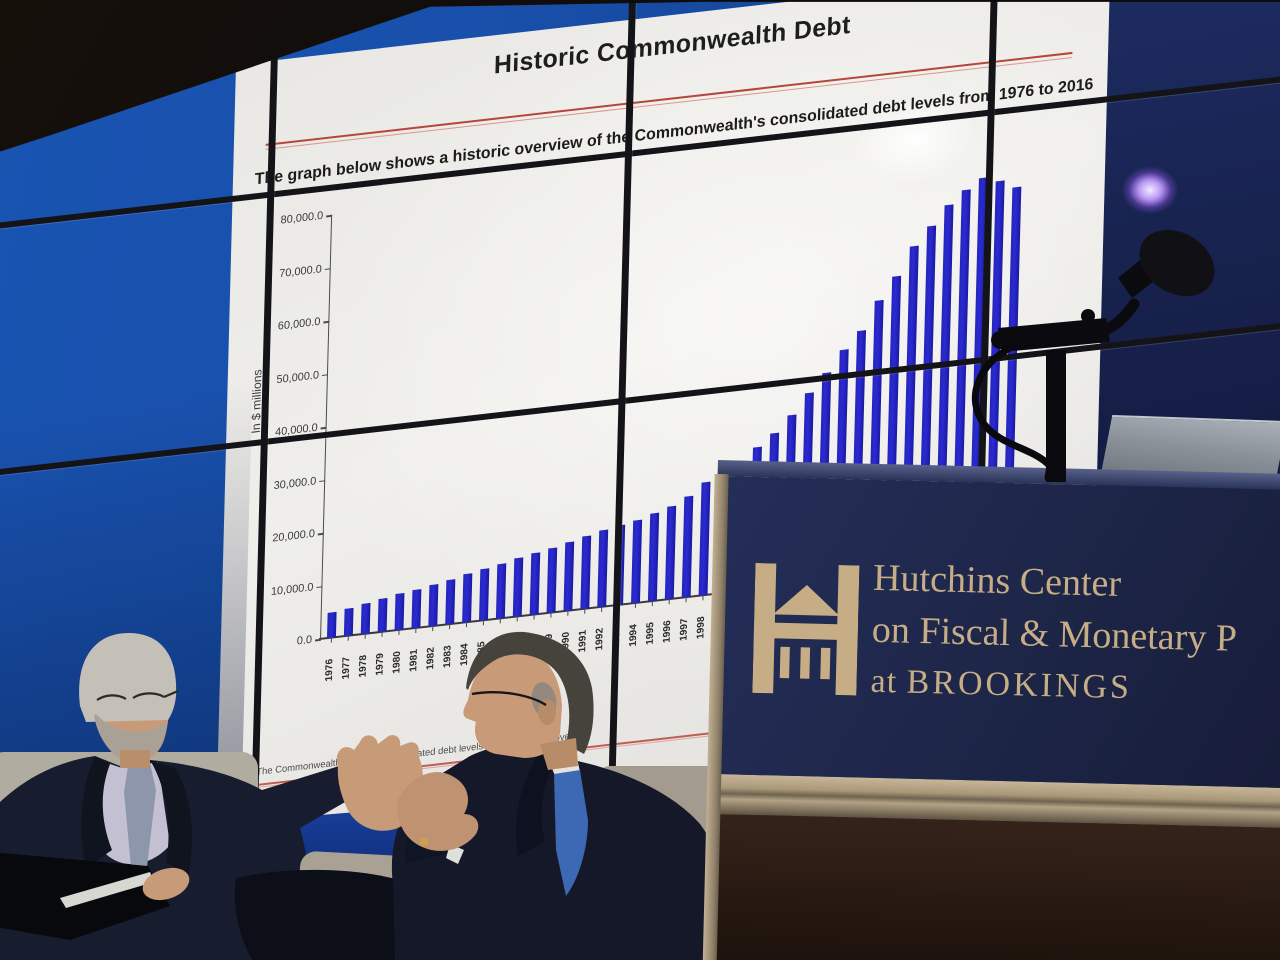 The width and height of the screenshot is (1280, 960). I want to click on panelist-left, so click(183, 796).